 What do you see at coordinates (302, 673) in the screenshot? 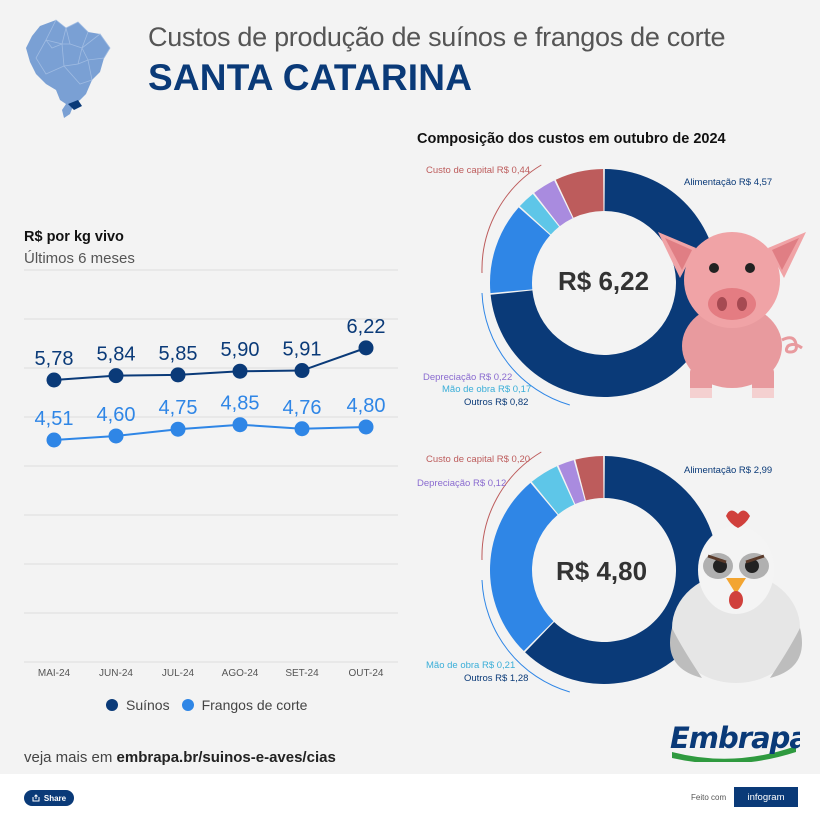
I see `x-tick-label-4: SET-24` at bounding box center [302, 673].